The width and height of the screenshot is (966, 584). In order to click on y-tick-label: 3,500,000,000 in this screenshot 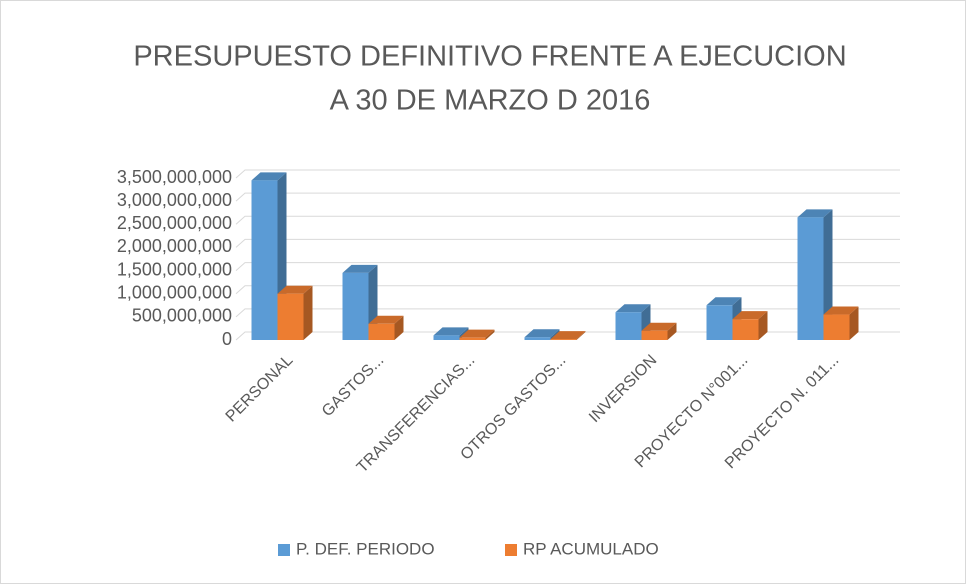, I will do `click(174, 177)`.